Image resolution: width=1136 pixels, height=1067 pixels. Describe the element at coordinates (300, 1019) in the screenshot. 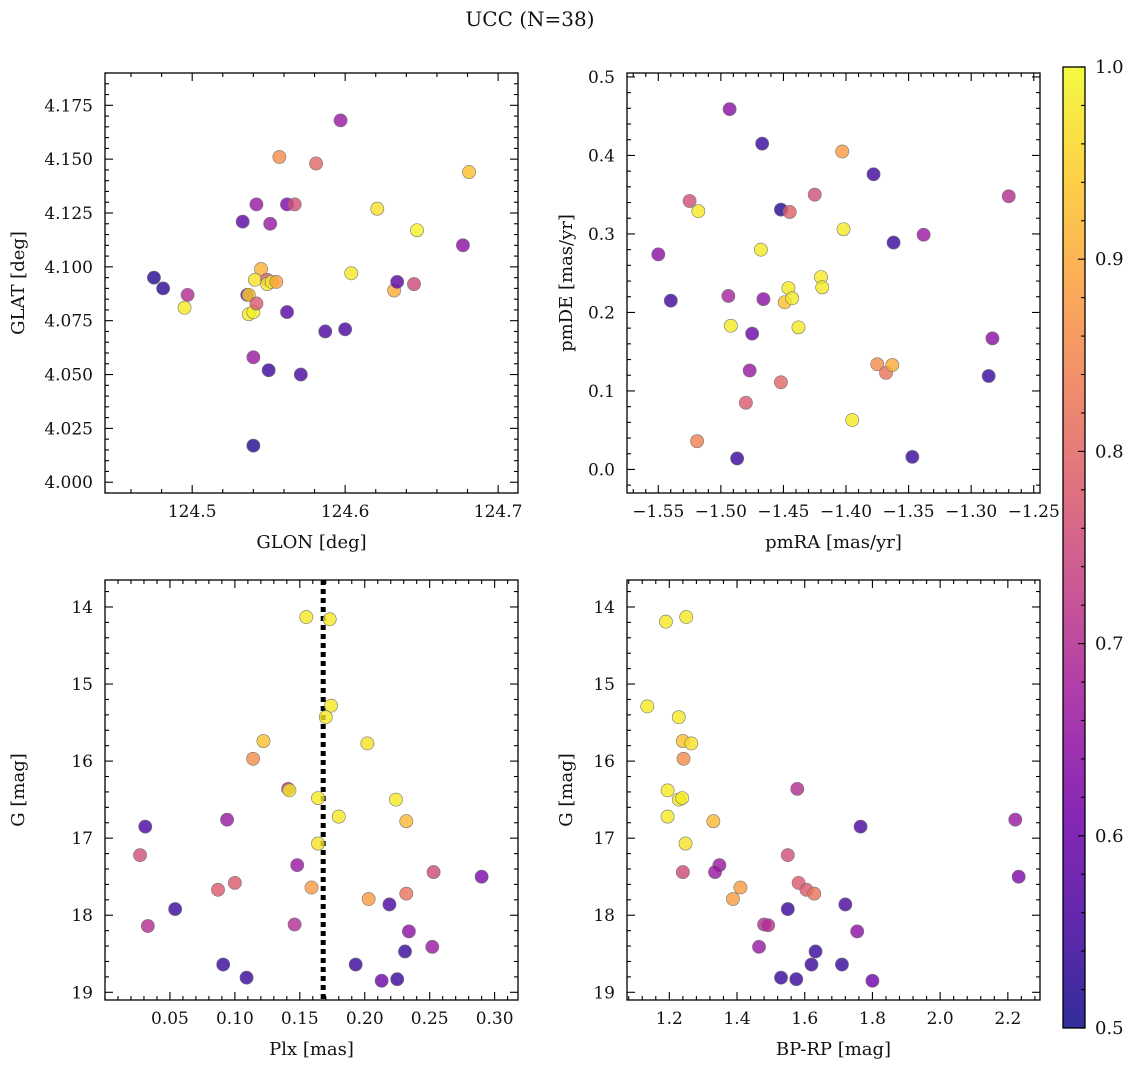

I see `x-tick-label: 0.15` at that location.